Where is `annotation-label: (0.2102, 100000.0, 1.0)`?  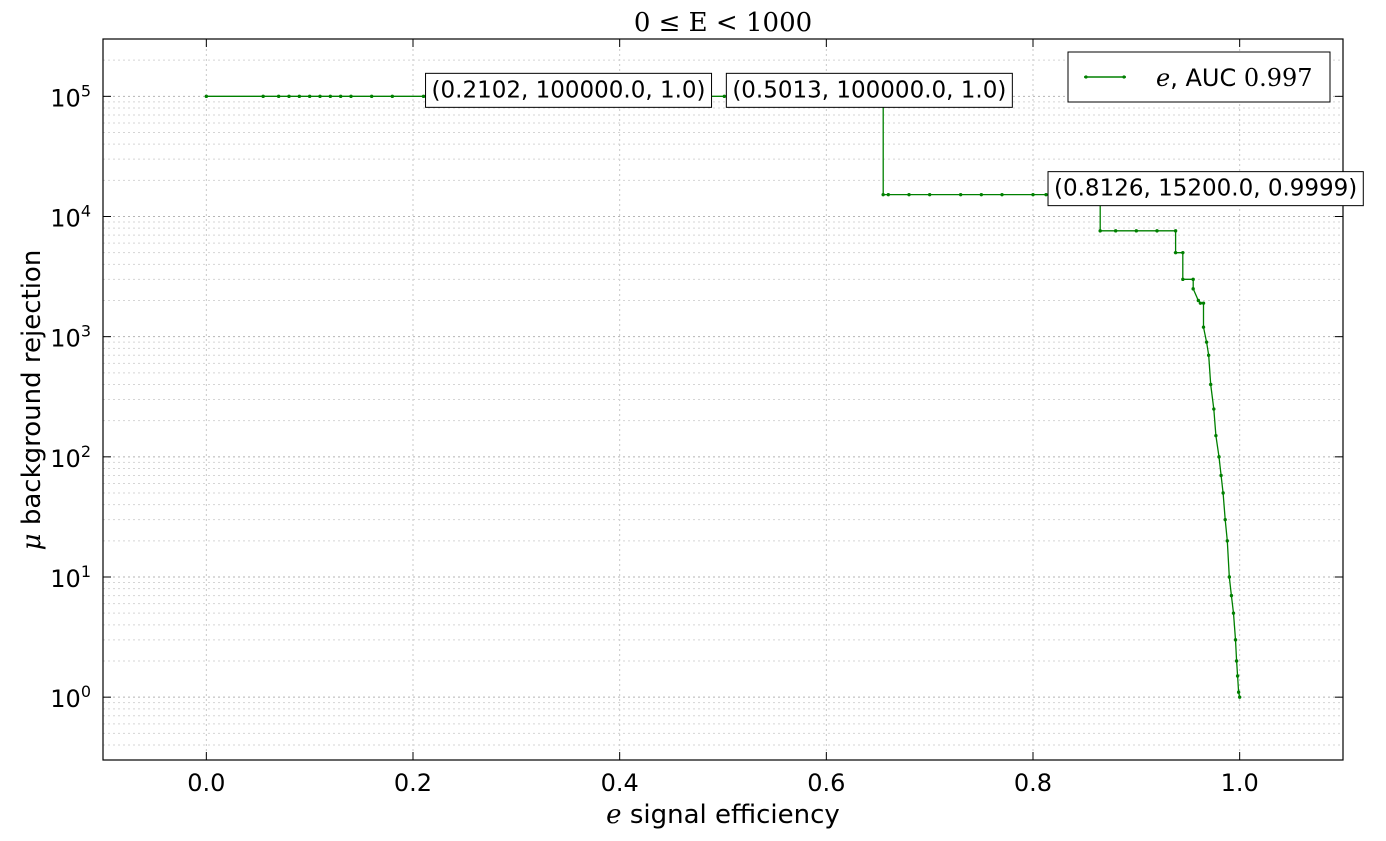
annotation-label: (0.2102, 100000.0, 1.0) is located at coordinates (569, 90).